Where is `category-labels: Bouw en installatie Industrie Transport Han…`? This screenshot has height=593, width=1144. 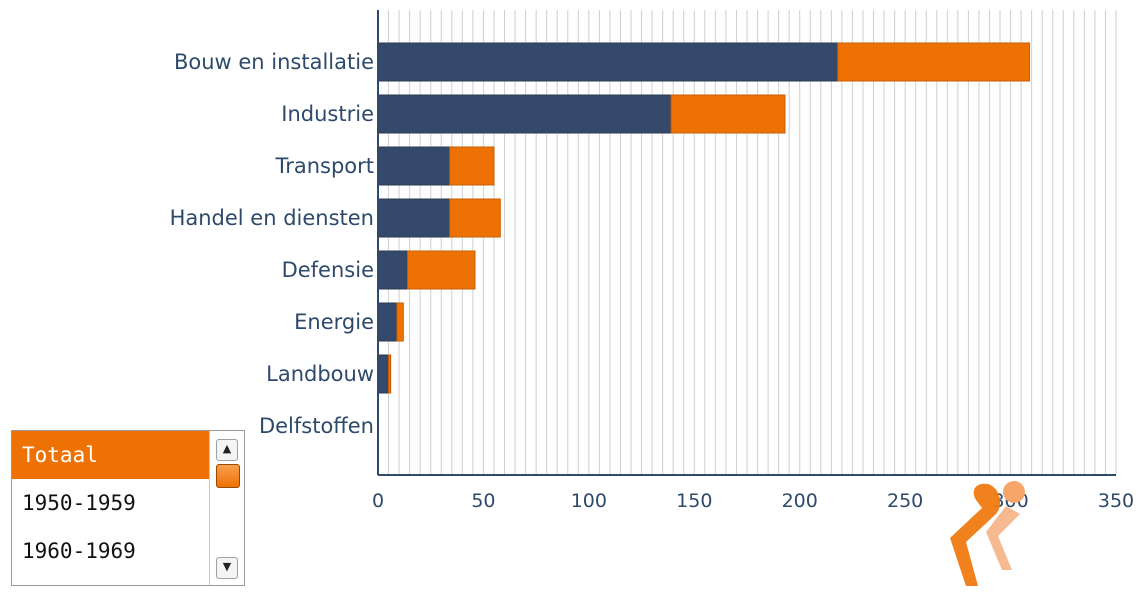
category-labels: Bouw en installatie Industrie Transport Han… is located at coordinates (272, 244).